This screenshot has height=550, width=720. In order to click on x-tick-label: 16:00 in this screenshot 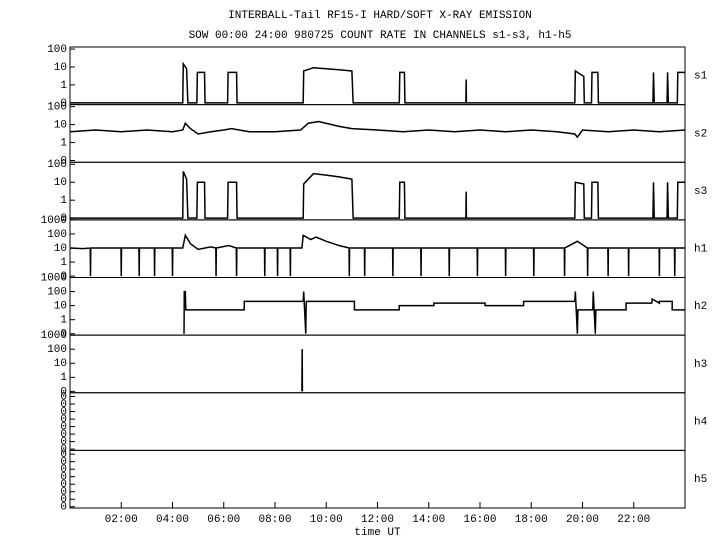, I will do `click(479, 520)`.